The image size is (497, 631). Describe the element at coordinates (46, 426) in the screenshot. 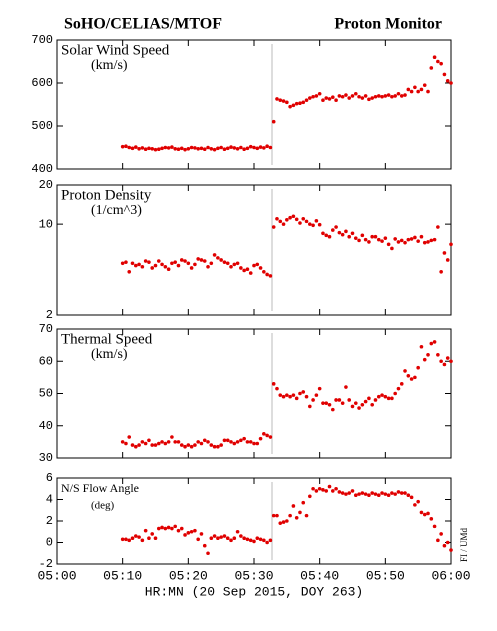

I see `y-tick-label: 40` at that location.